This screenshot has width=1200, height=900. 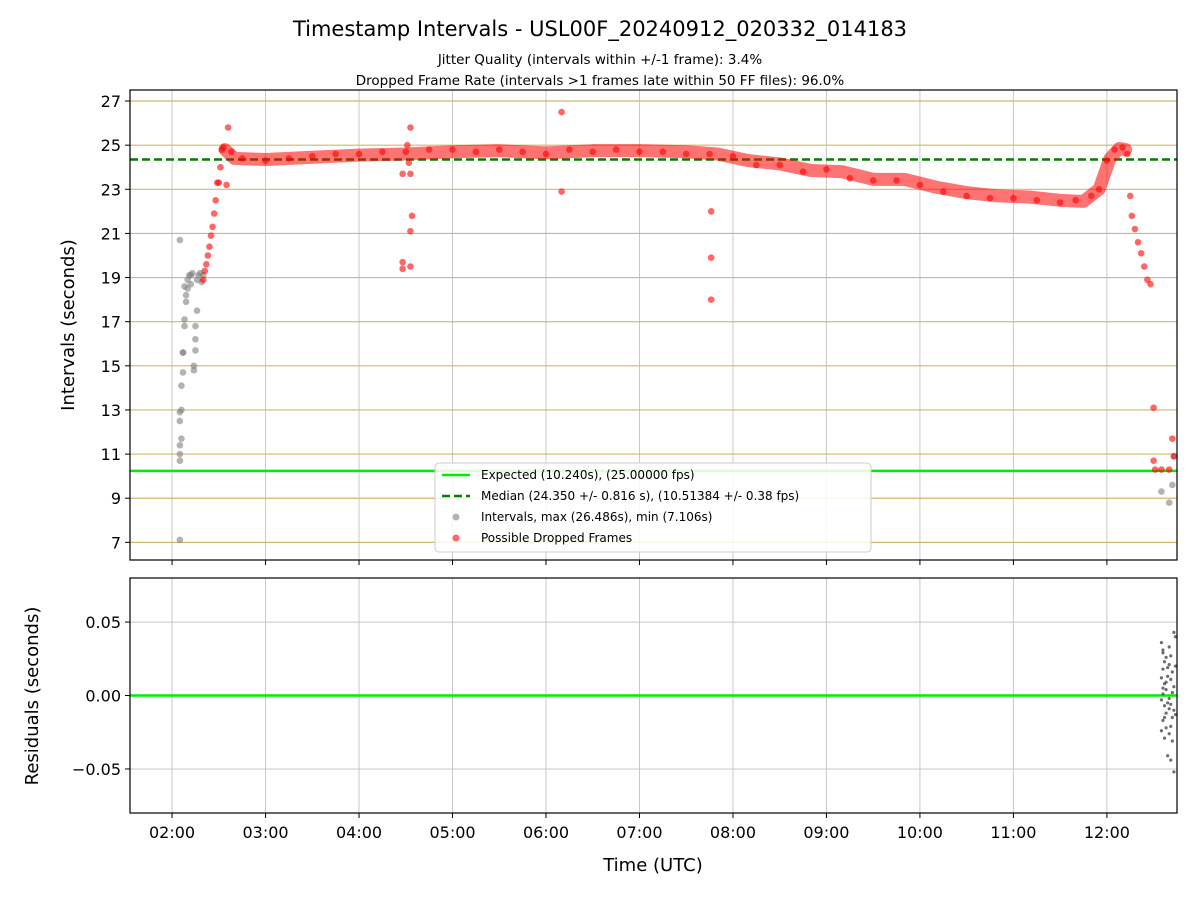 I want to click on legend-dropped-swatch, so click(x=456, y=538).